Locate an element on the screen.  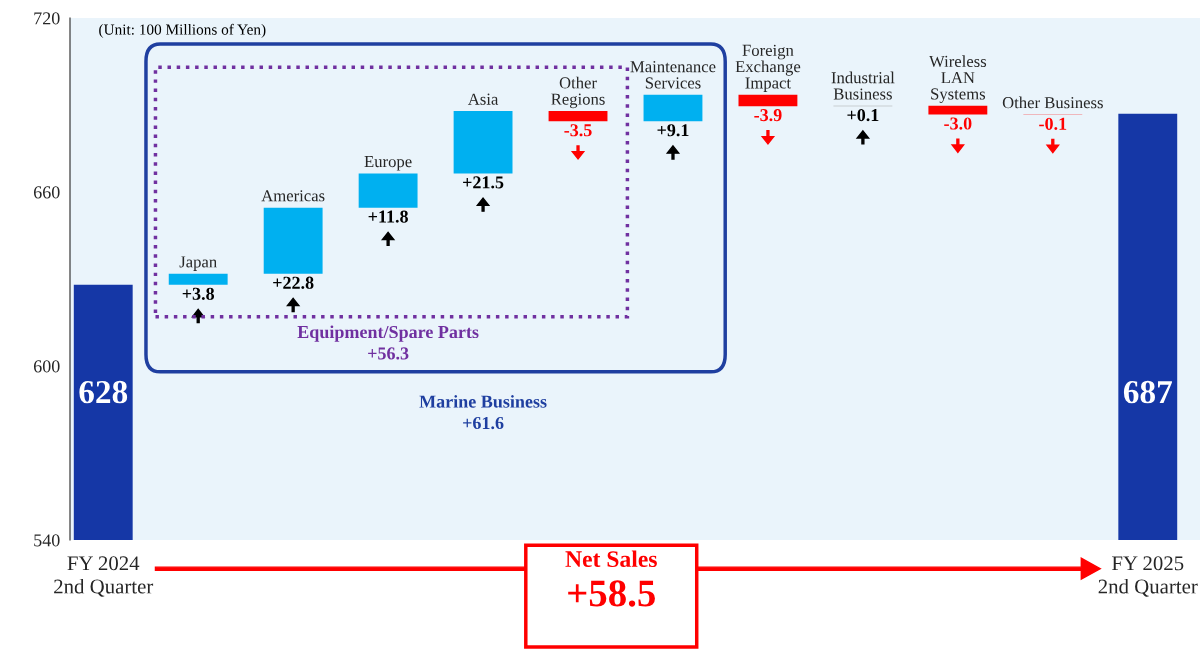
data-label: +0.1 is located at coordinates (863, 115).